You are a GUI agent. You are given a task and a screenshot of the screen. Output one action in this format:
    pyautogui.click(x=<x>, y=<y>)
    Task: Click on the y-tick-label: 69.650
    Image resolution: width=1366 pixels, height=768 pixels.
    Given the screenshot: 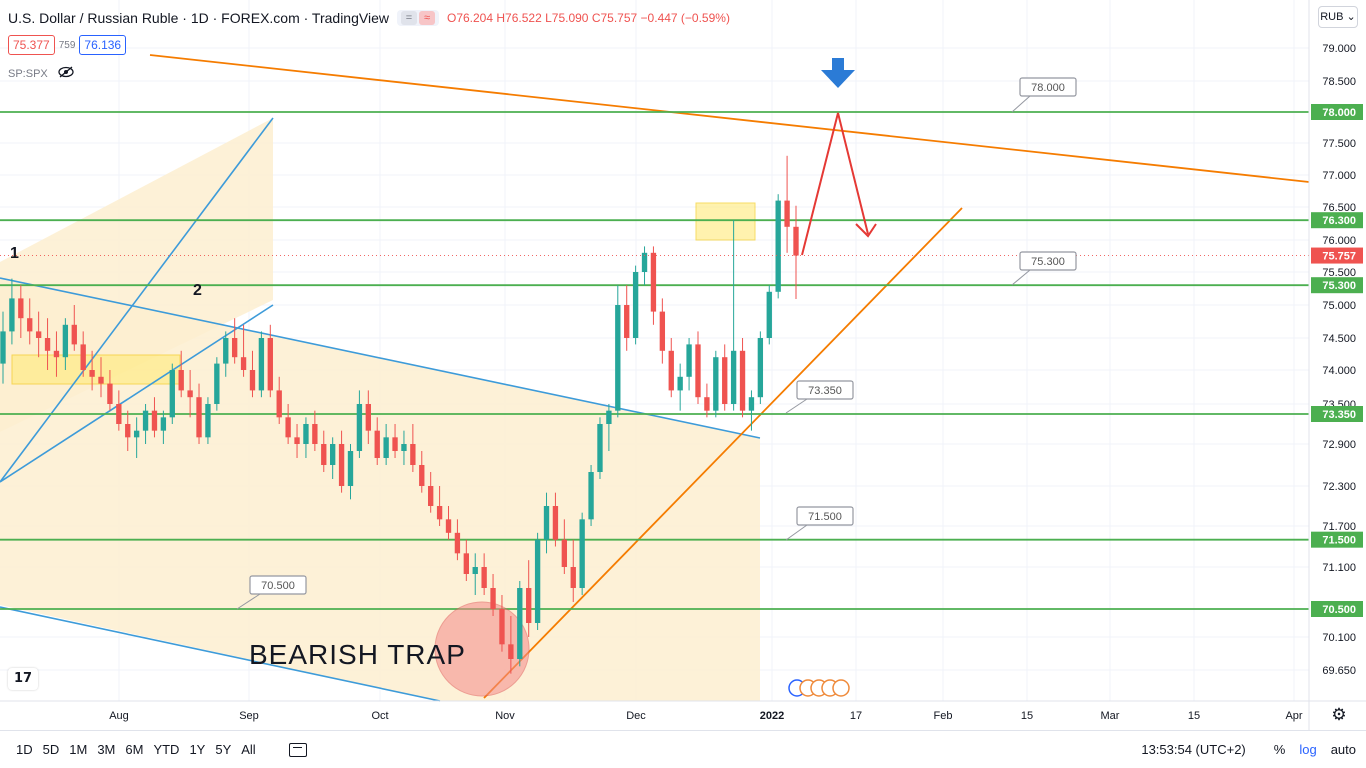 What is the action you would take?
    pyautogui.click(x=1339, y=671)
    